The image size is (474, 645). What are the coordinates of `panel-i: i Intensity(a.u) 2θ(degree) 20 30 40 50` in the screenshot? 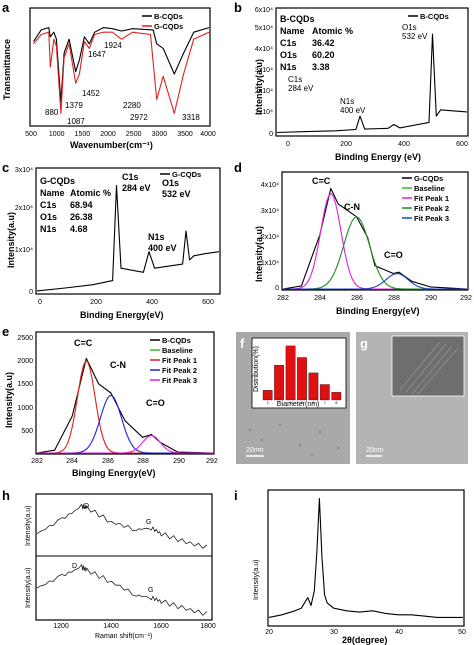 It's located at (350, 566).